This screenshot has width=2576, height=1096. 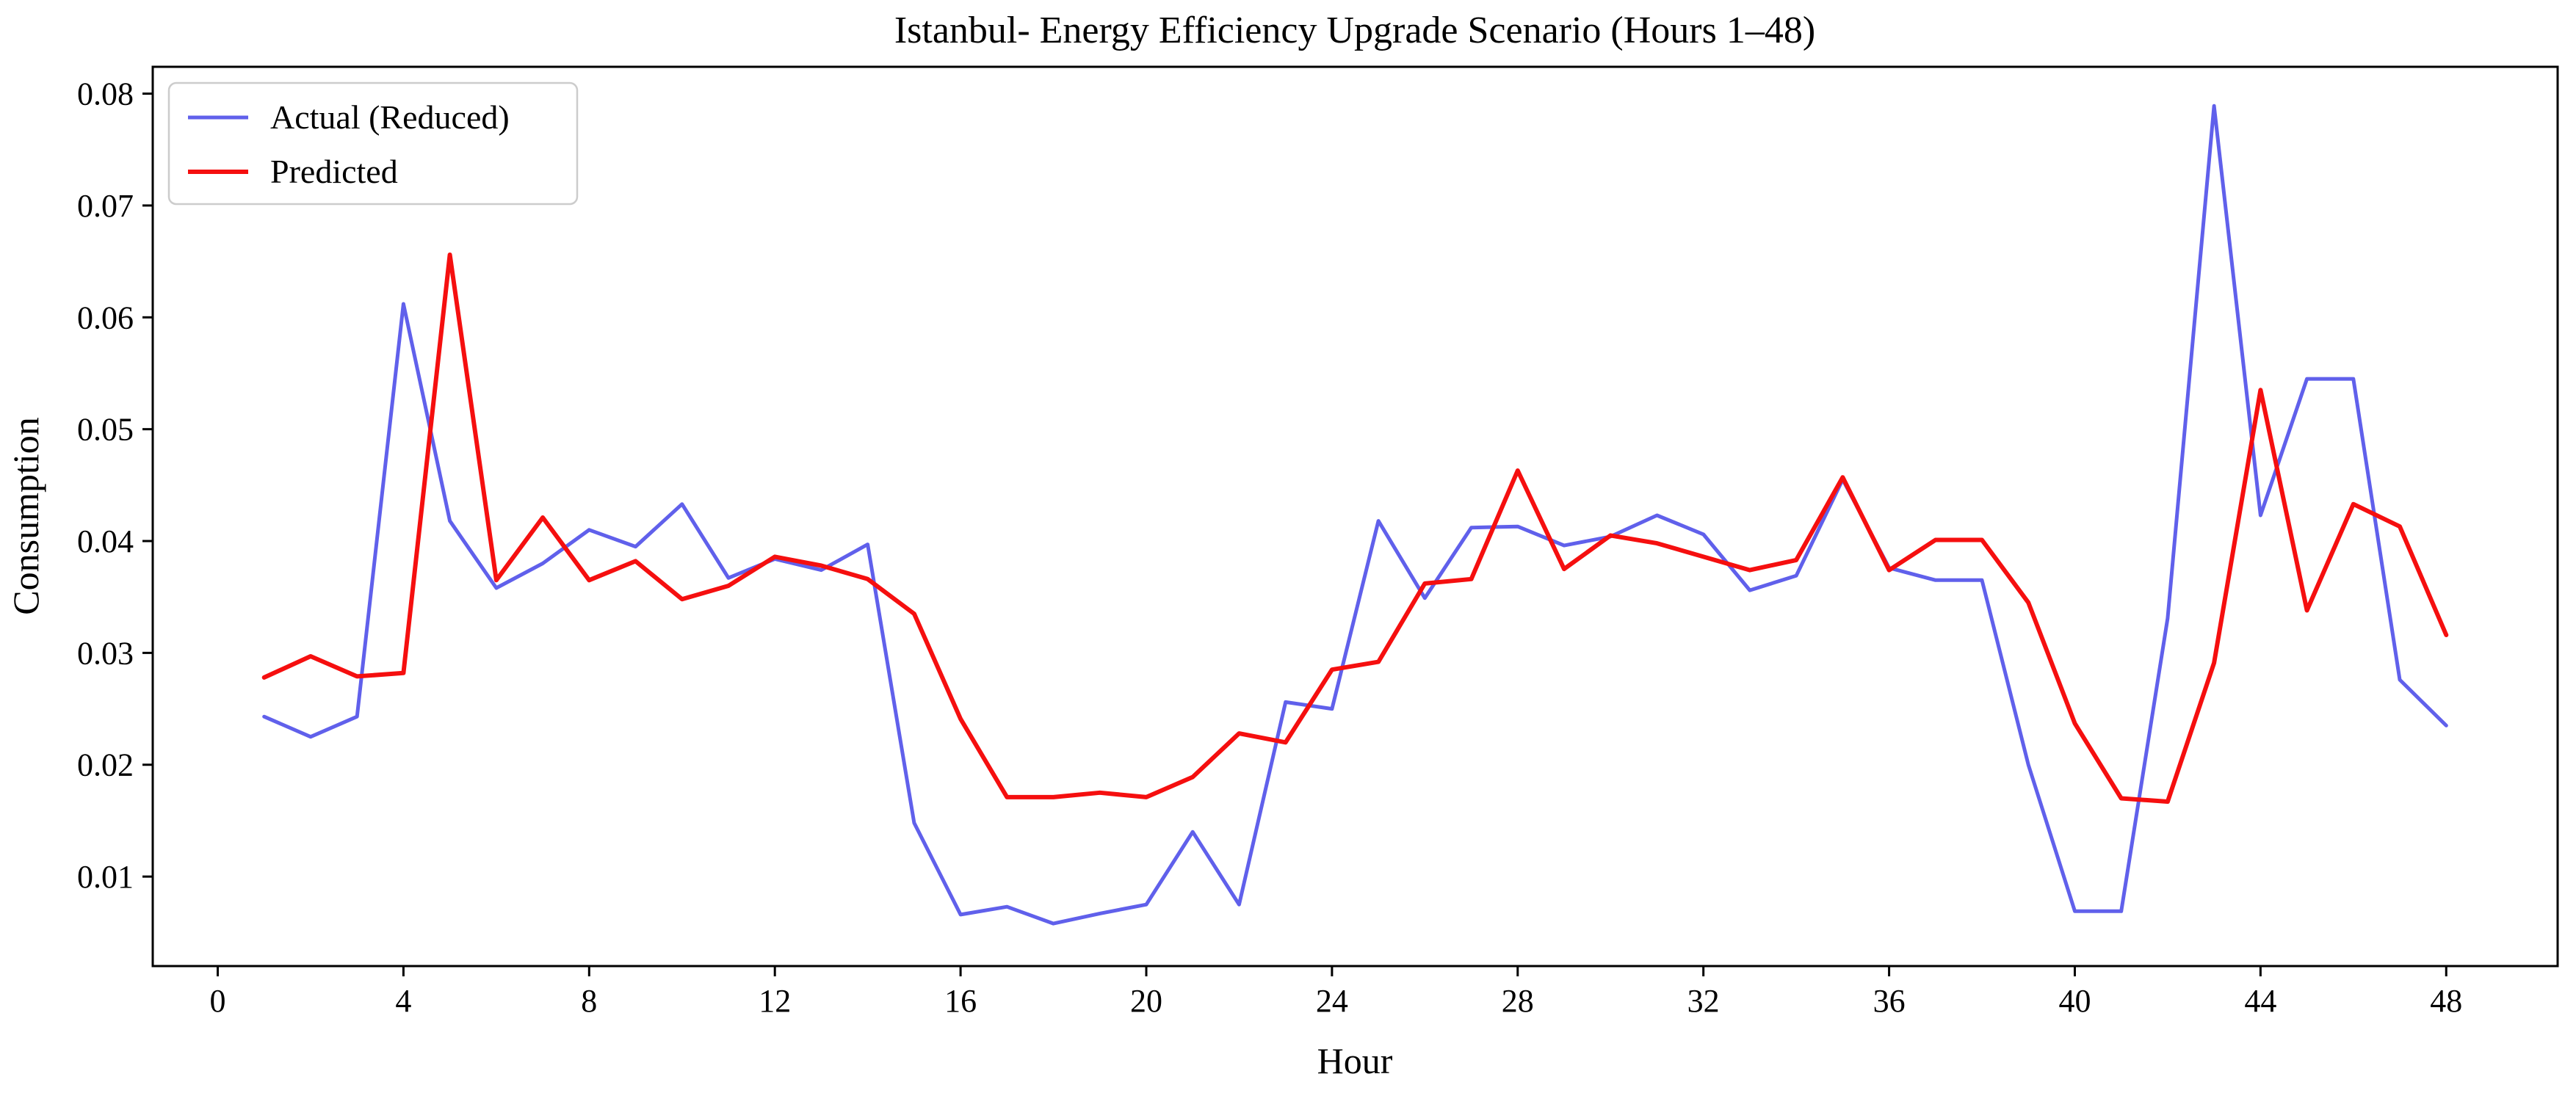 I want to click on y-tick-label: 0.04, so click(x=105, y=541).